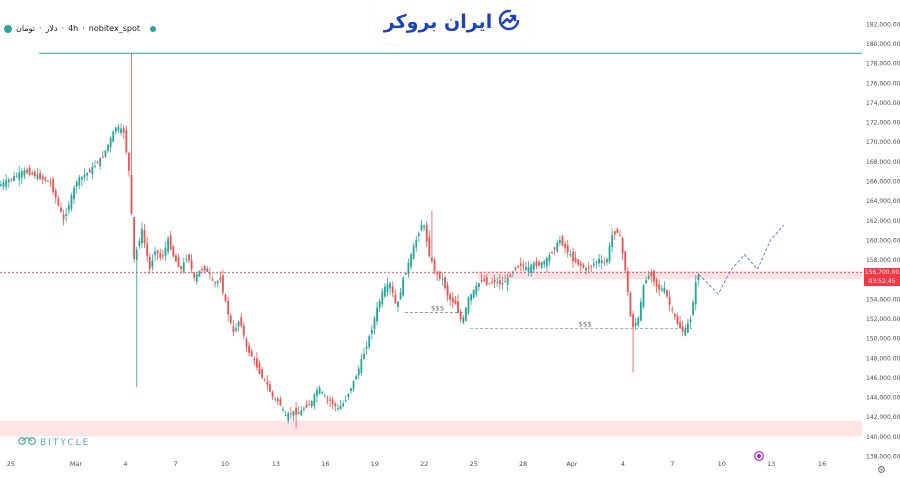 The height and width of the screenshot is (478, 900). What do you see at coordinates (73, 28) in the screenshot?
I see `timeframe-label: 4h` at bounding box center [73, 28].